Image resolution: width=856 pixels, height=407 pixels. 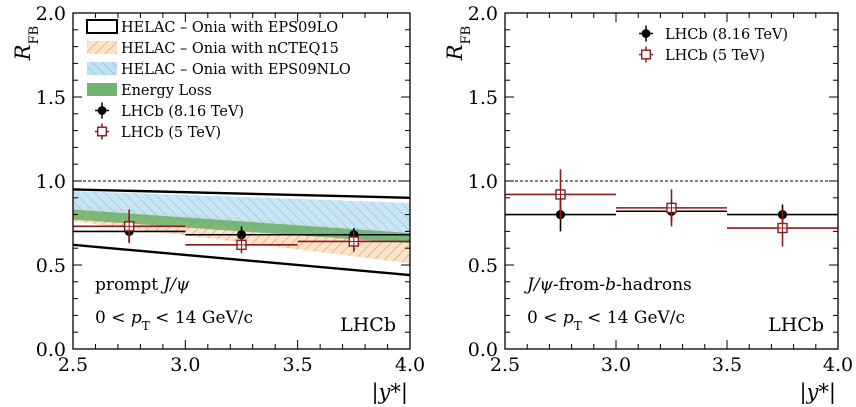 I want to click on legend-label: HELAC – Onia with EPS09NLO, so click(x=236, y=70).